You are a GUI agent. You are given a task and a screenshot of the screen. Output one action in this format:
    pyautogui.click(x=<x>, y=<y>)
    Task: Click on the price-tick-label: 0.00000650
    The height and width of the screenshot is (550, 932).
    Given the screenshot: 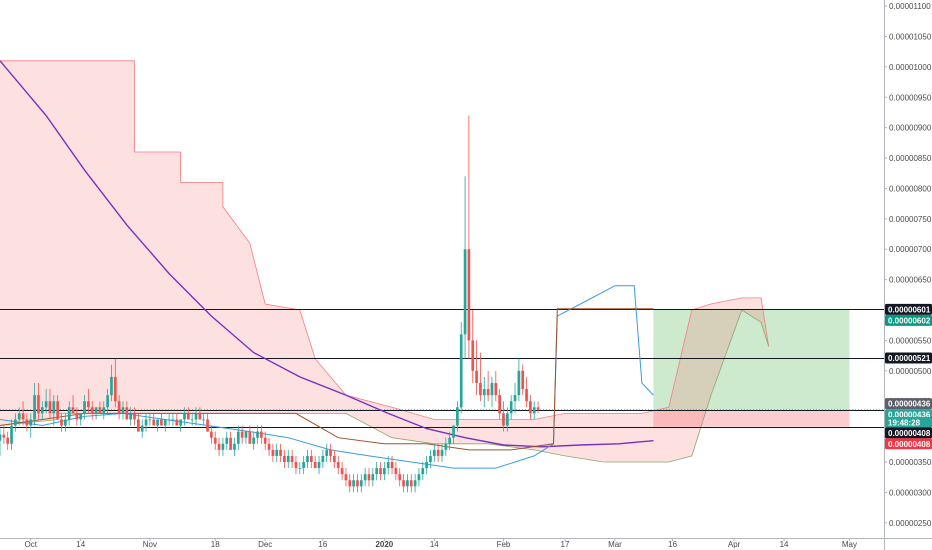 What is the action you would take?
    pyautogui.click(x=910, y=280)
    